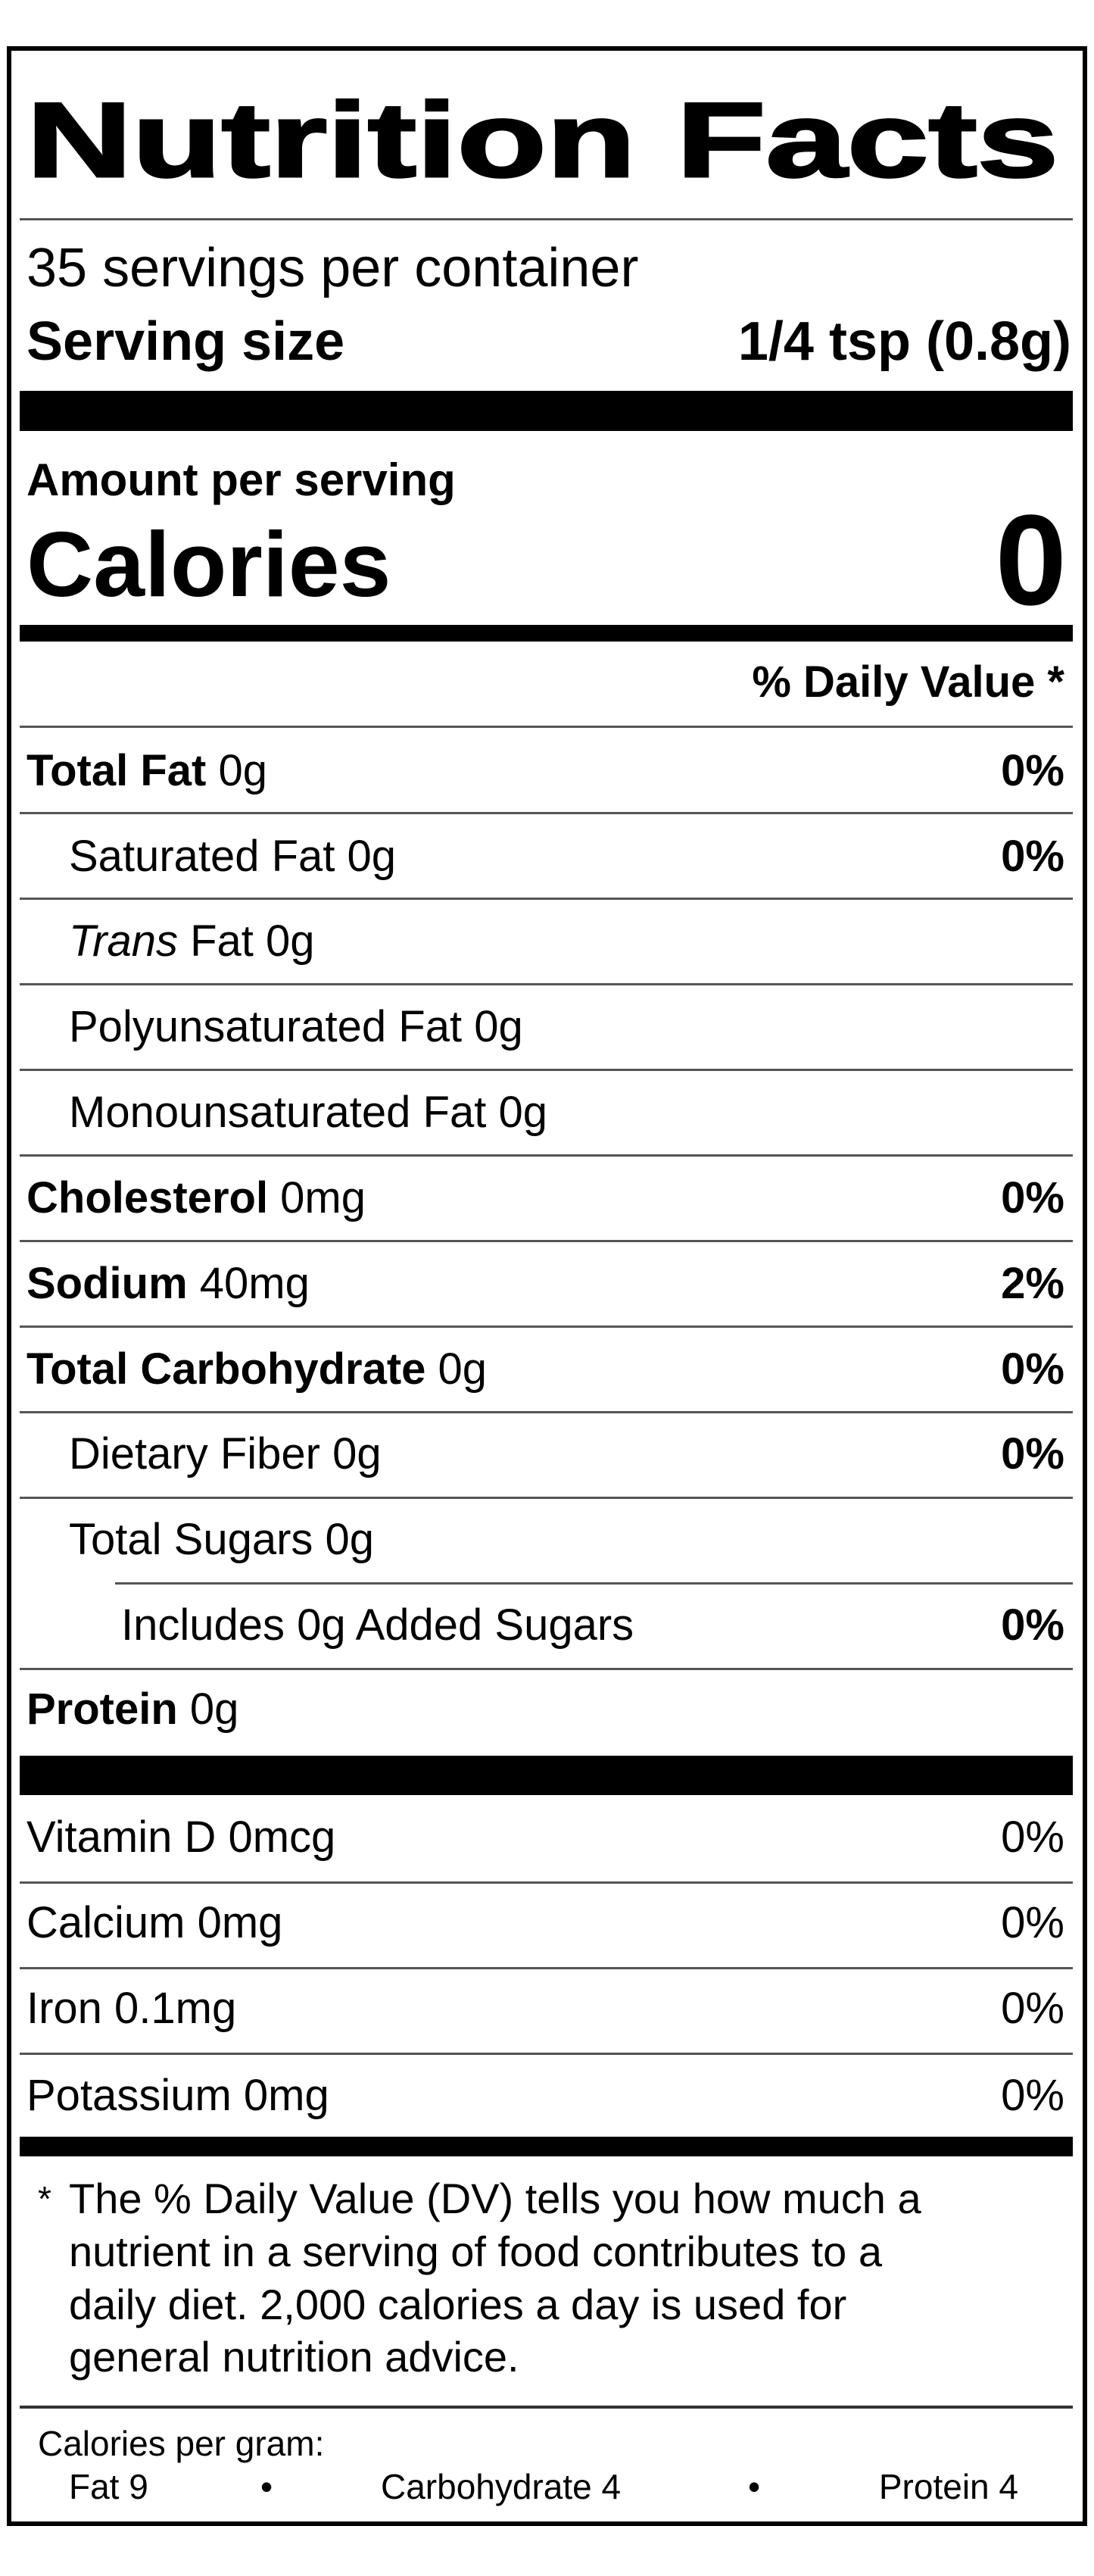 The image size is (1094, 2576). I want to click on nutrient-name: Dietary Fiber, so click(195, 1454).